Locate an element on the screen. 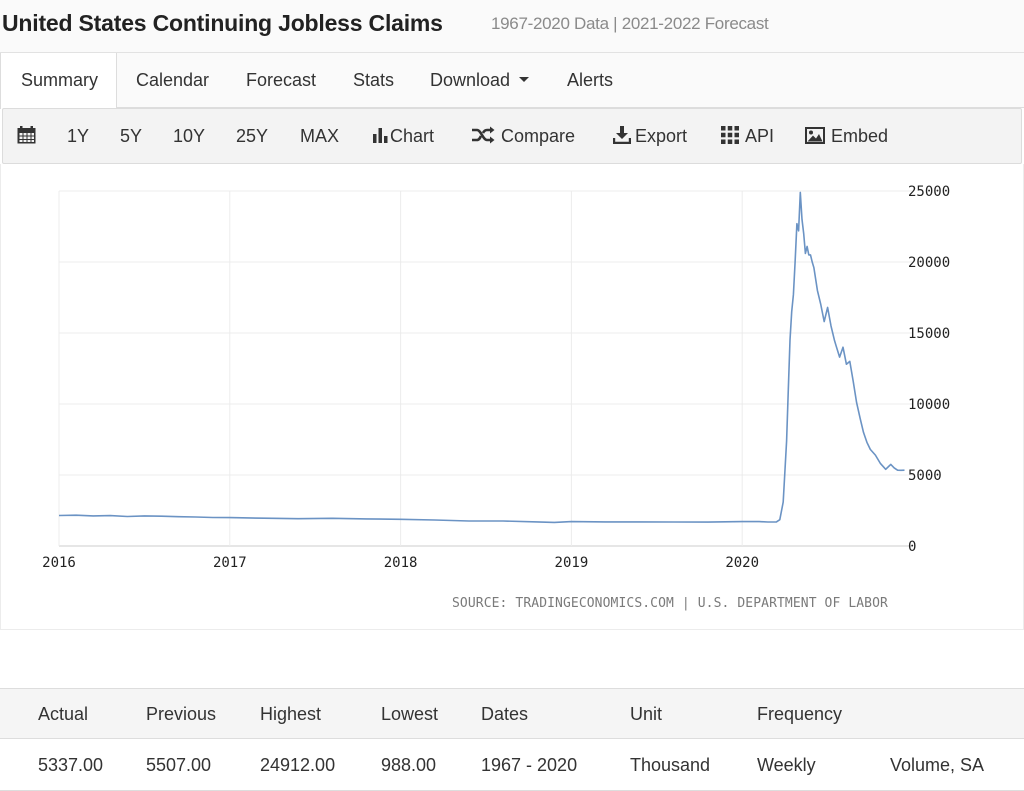  y-tick-label-10000: 10000 is located at coordinates (929, 405).